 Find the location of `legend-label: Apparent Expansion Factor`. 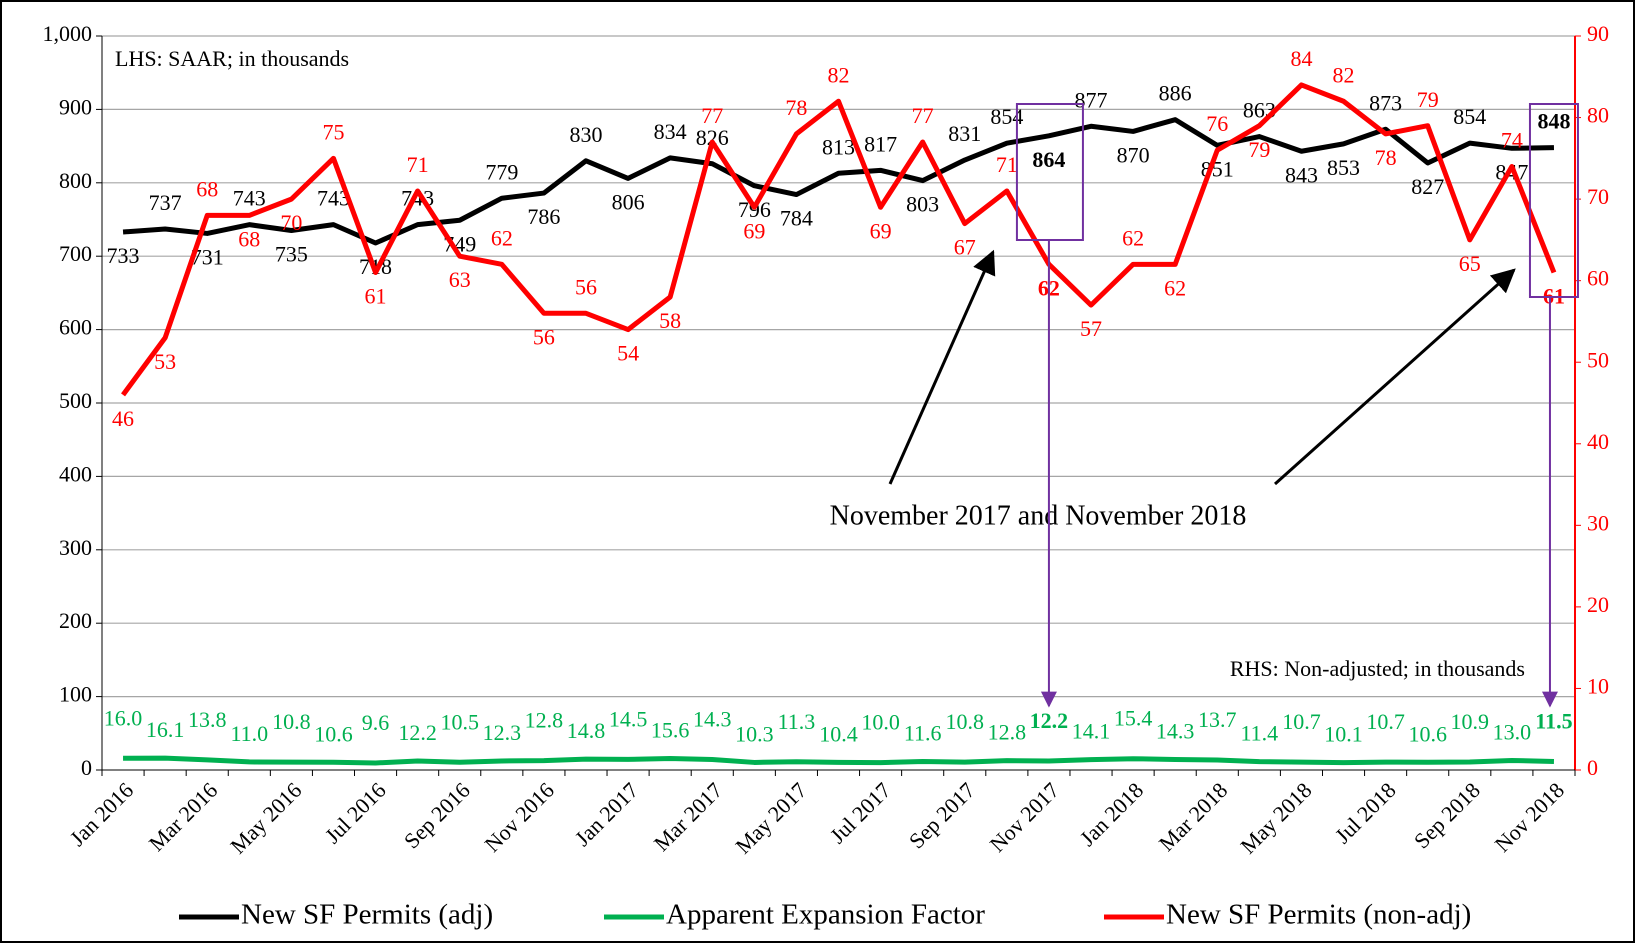

legend-label: Apparent Expansion Factor is located at coordinates (825, 915).